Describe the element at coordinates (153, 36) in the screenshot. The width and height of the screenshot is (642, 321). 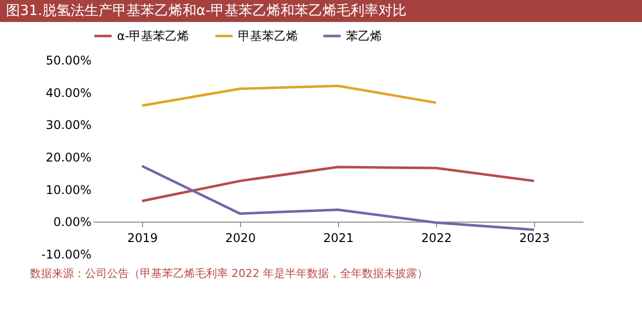
I see `legend-label: α-甲基苯乙烯` at that location.